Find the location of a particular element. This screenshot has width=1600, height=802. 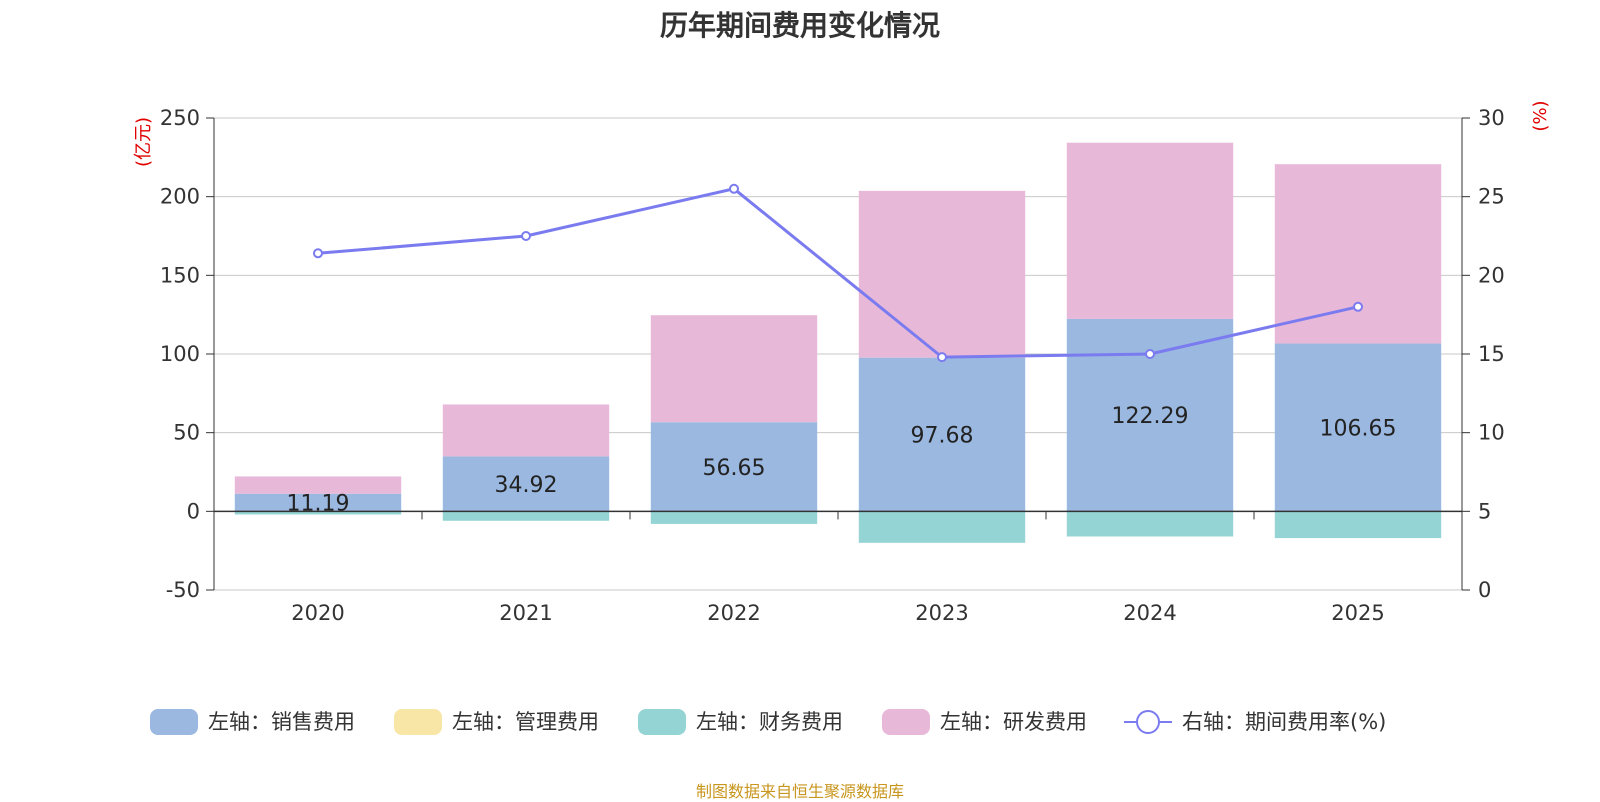

source-note: 制图数据来自恒生聚源数据库 is located at coordinates (799, 791).